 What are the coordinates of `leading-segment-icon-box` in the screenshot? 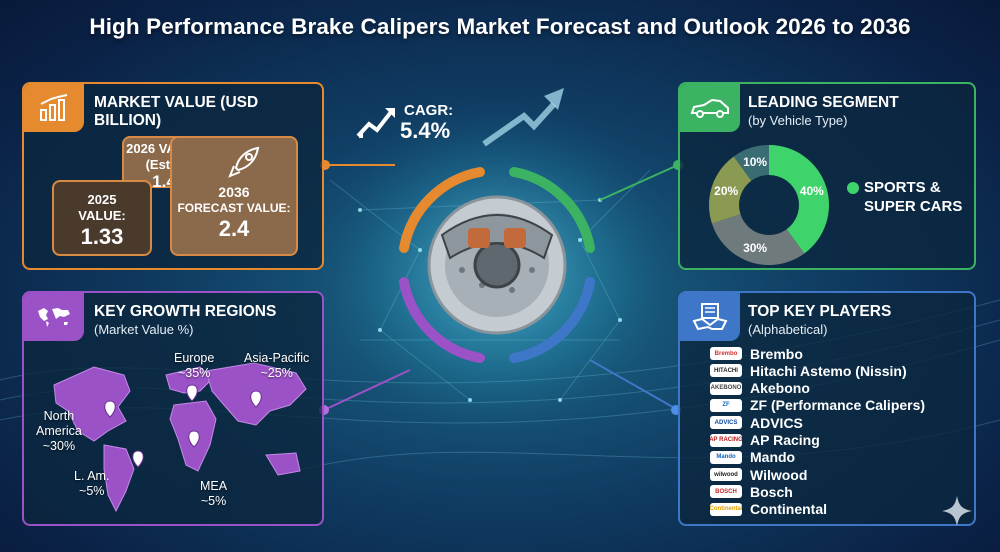 It's located at (710, 108).